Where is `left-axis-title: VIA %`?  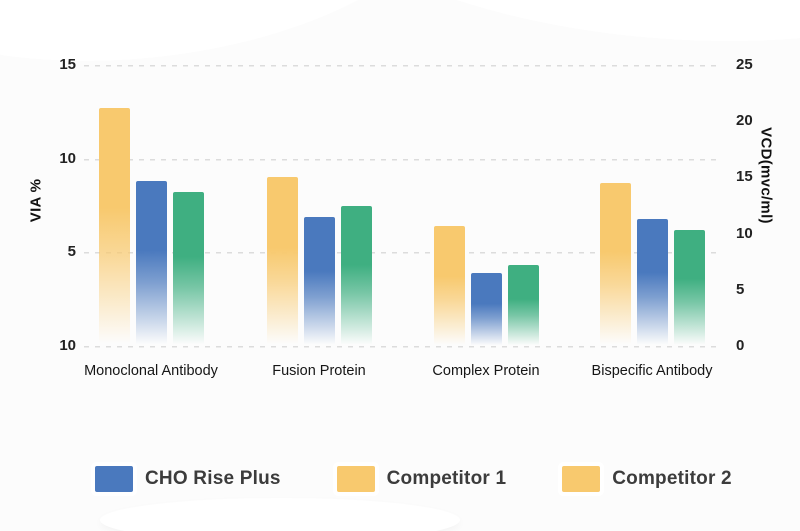 left-axis-title: VIA % is located at coordinates (36, 200).